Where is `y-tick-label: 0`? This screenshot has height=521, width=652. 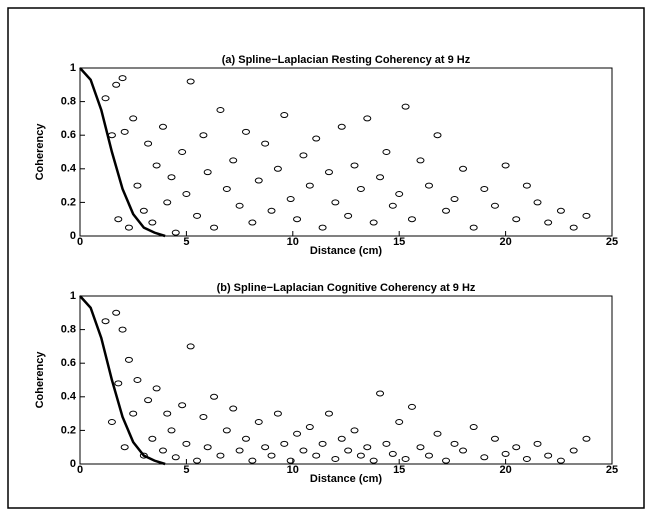
y-tick-label: 0 is located at coordinates (73, 464).